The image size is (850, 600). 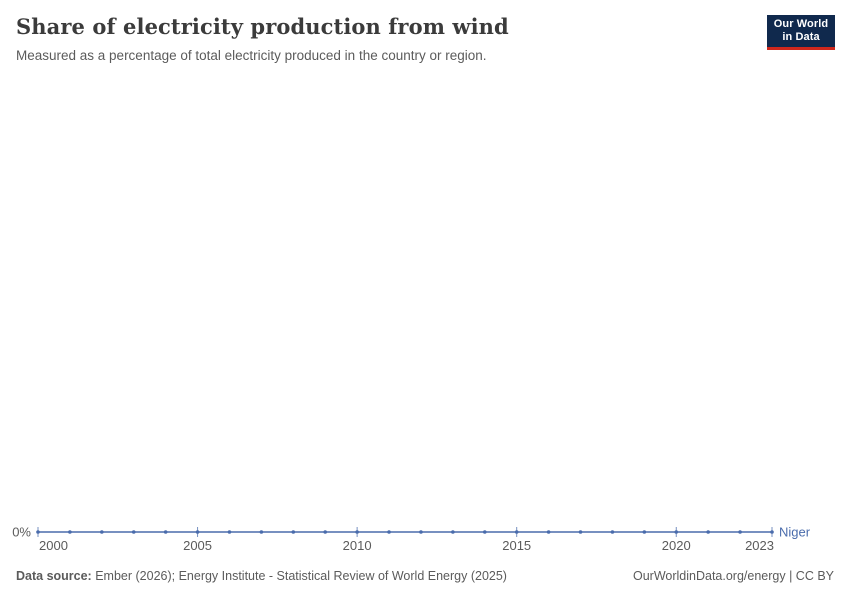 I want to click on x-axis-label: 2023, so click(x=759, y=545).